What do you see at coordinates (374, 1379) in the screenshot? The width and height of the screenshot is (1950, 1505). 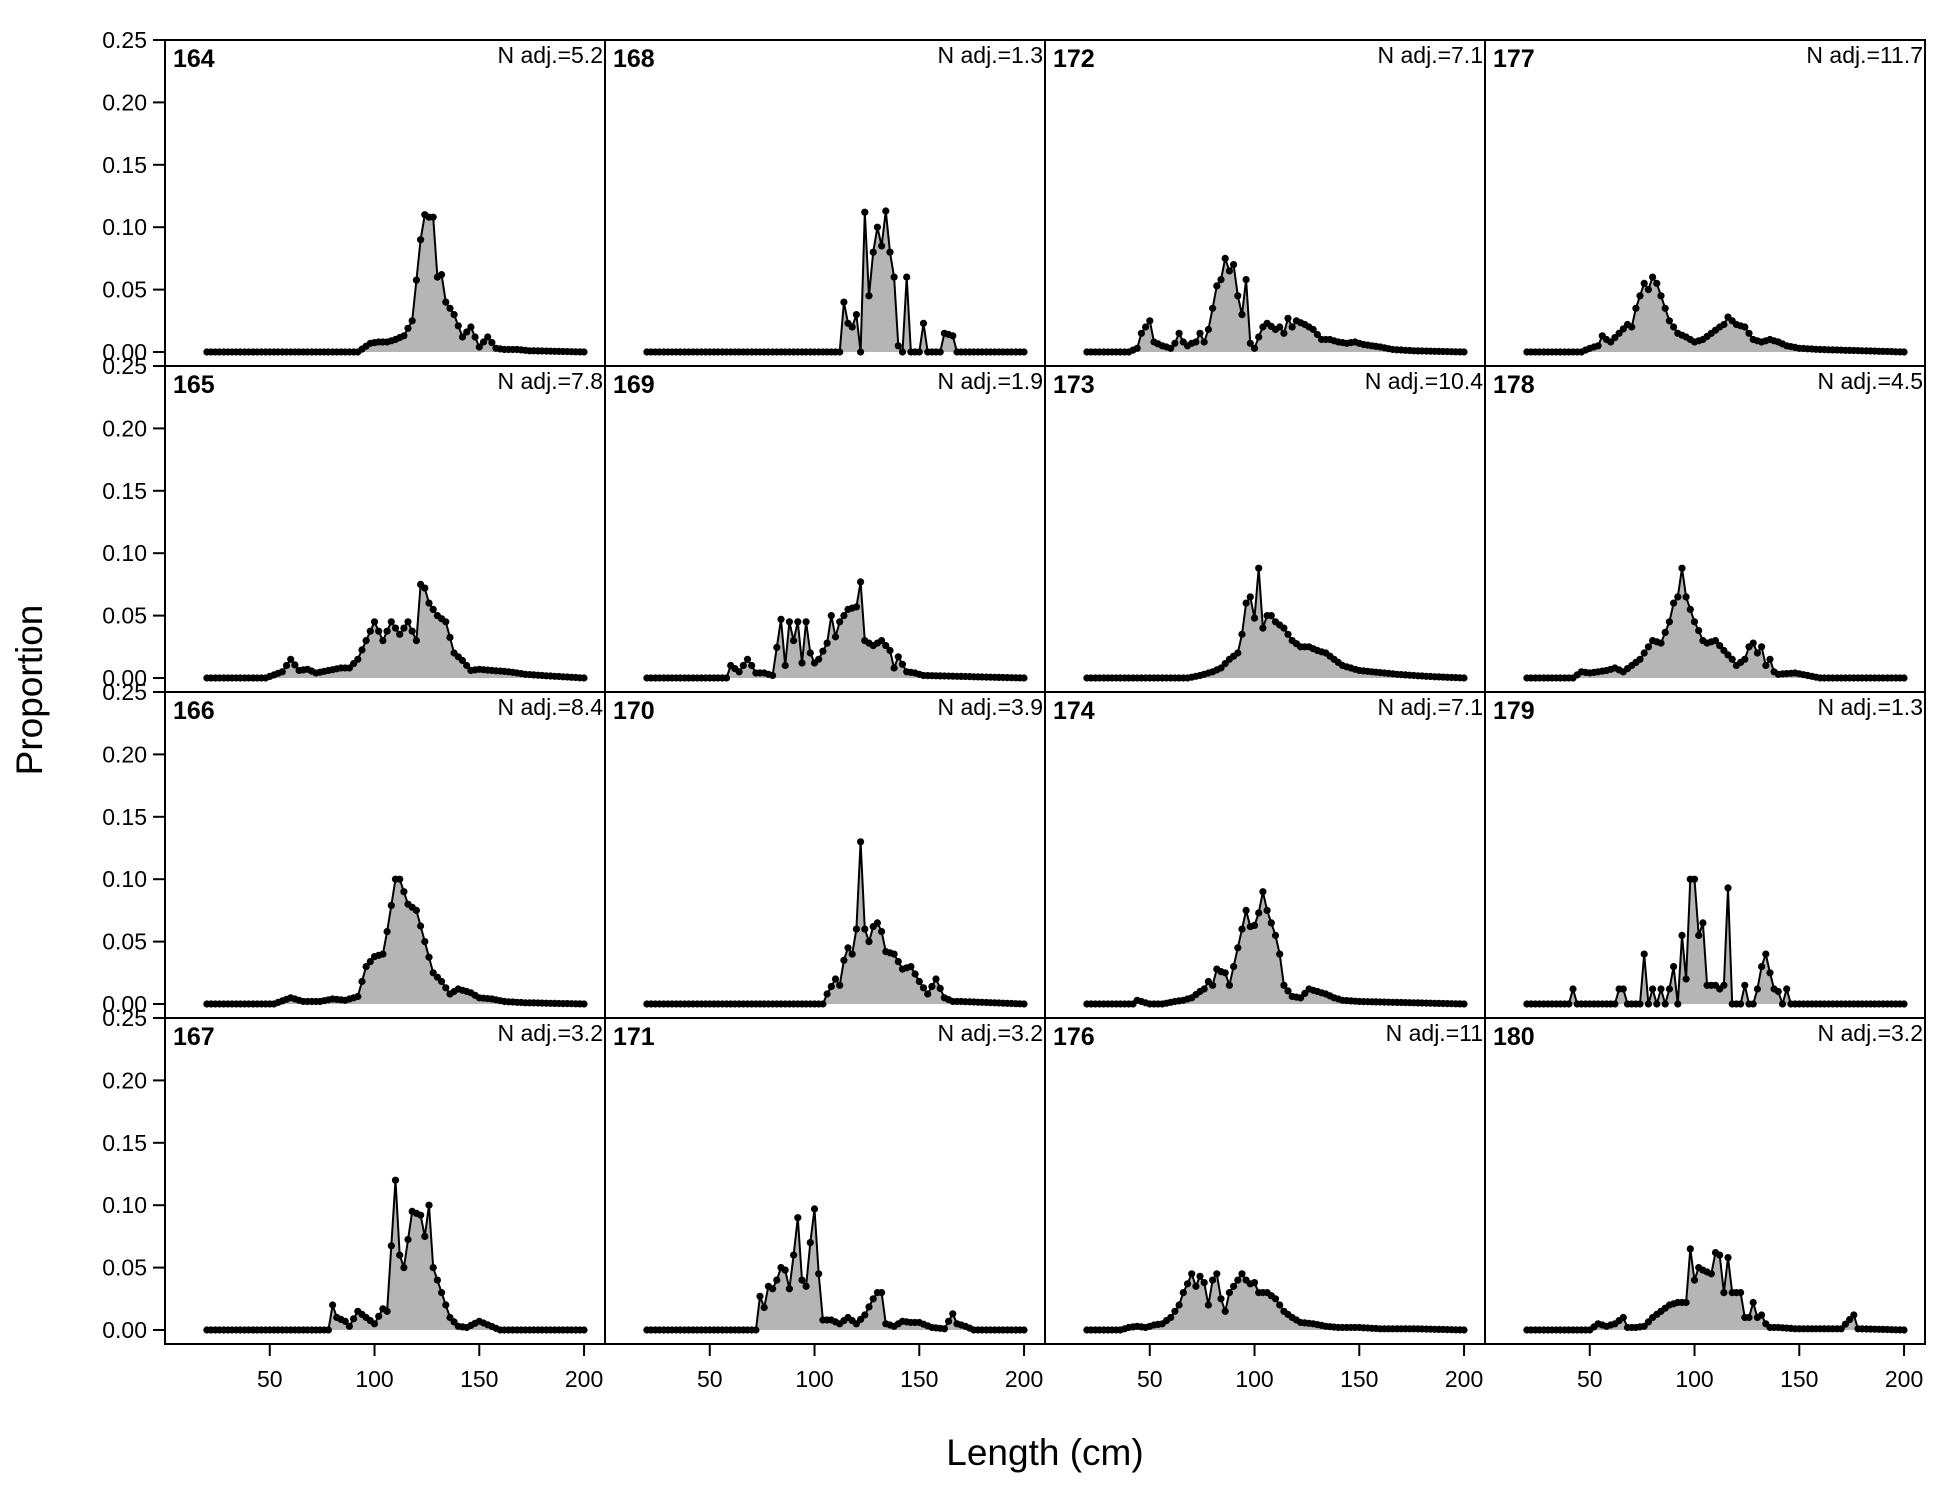 I see `x-tick-label: 100` at bounding box center [374, 1379].